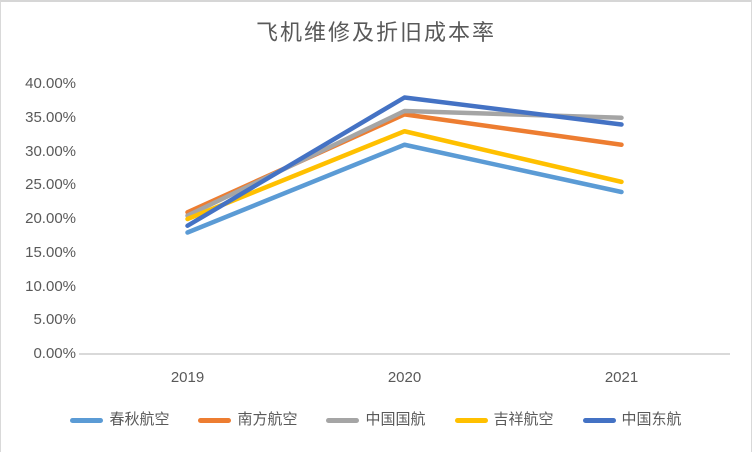  Describe the element at coordinates (50, 117) in the screenshot. I see `y-axis-tick-label: 35.00%` at that location.